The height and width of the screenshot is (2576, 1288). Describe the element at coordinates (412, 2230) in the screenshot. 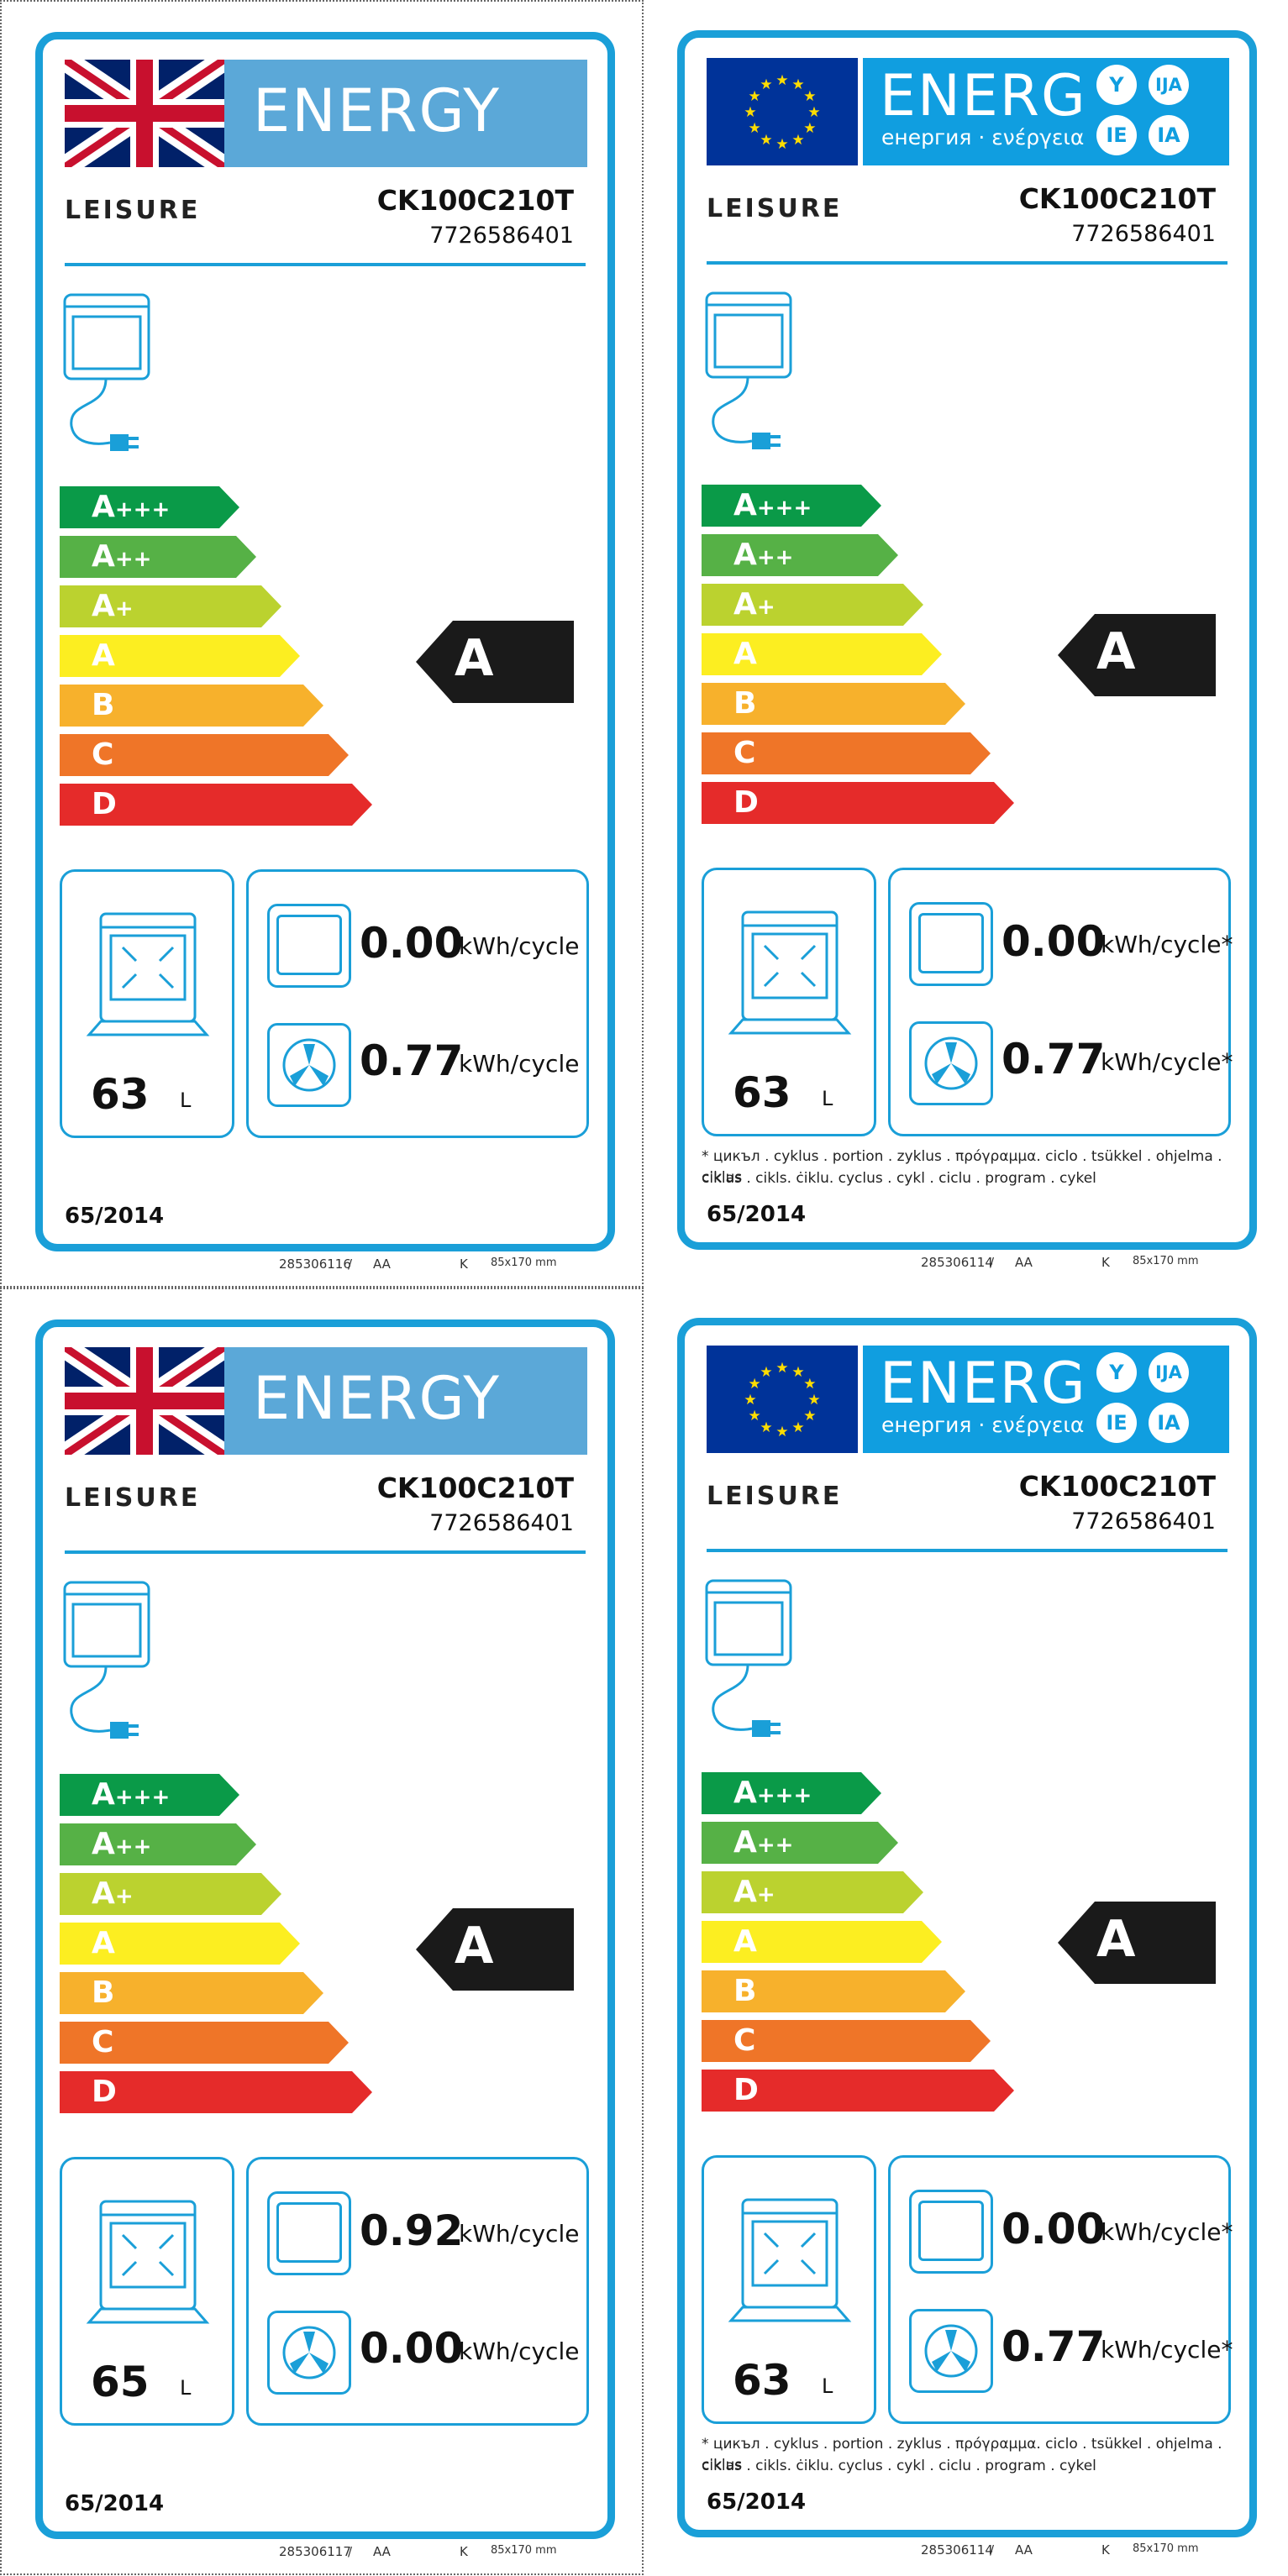

I see `conventional-consumption-value: 0.92` at that location.